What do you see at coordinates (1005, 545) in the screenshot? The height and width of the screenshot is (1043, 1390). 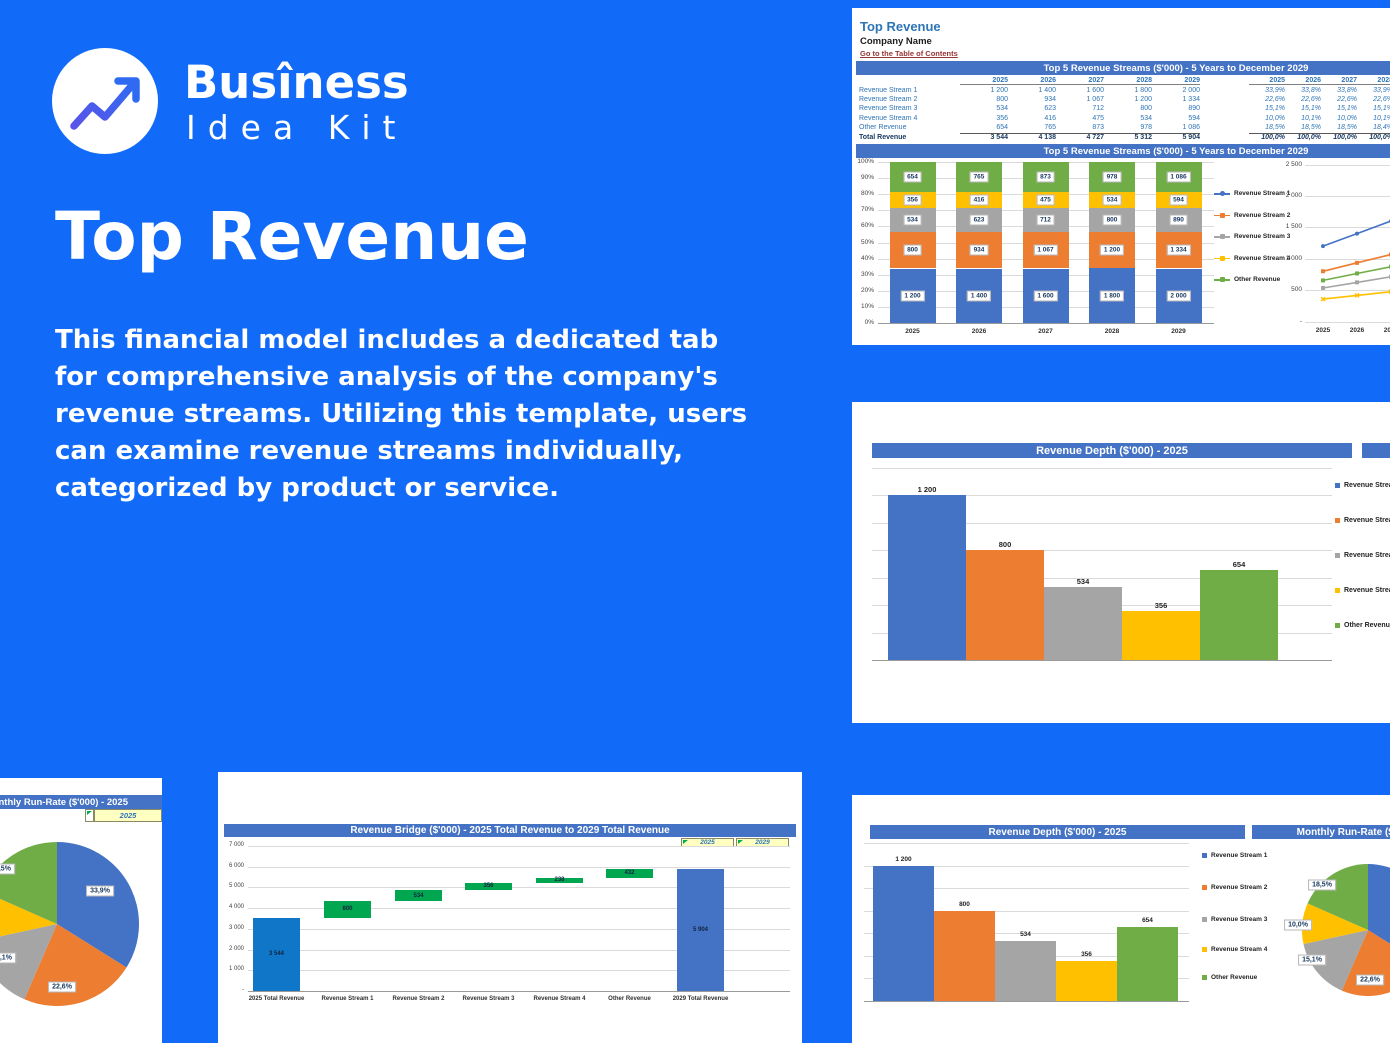 I see `bar-value-label: 800` at bounding box center [1005, 545].